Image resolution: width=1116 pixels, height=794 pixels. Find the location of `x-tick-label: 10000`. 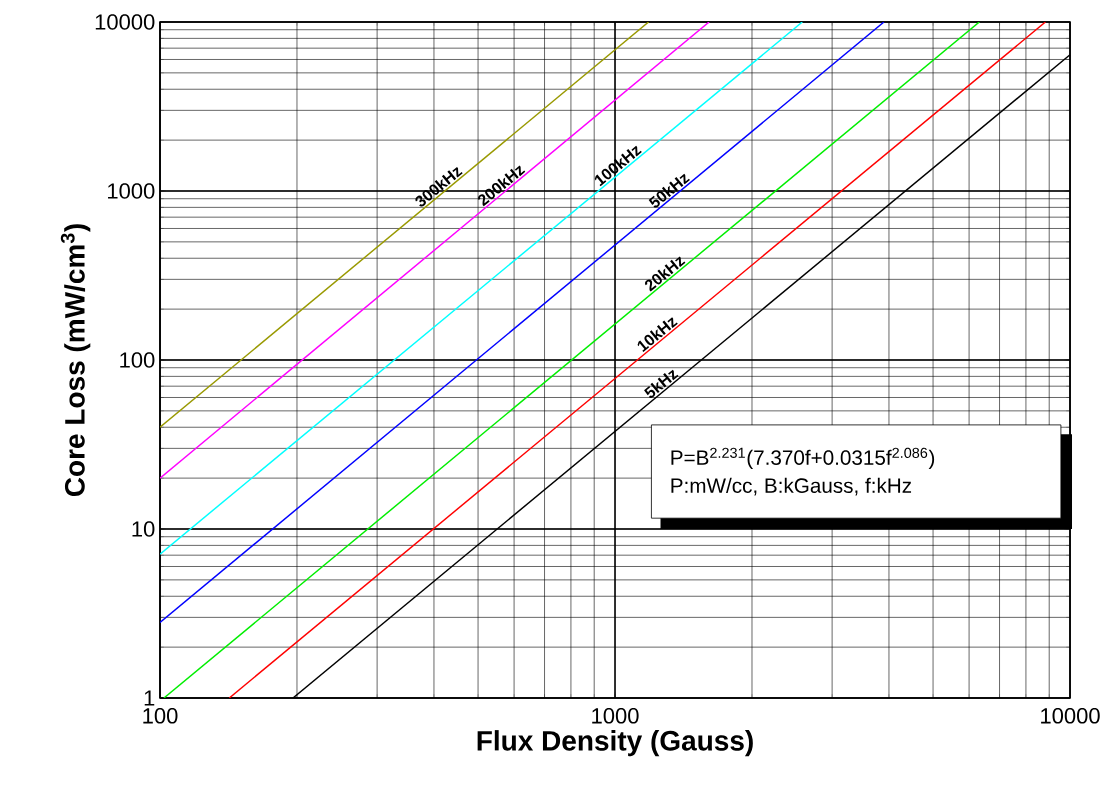

x-tick-label: 10000 is located at coordinates (1070, 716).